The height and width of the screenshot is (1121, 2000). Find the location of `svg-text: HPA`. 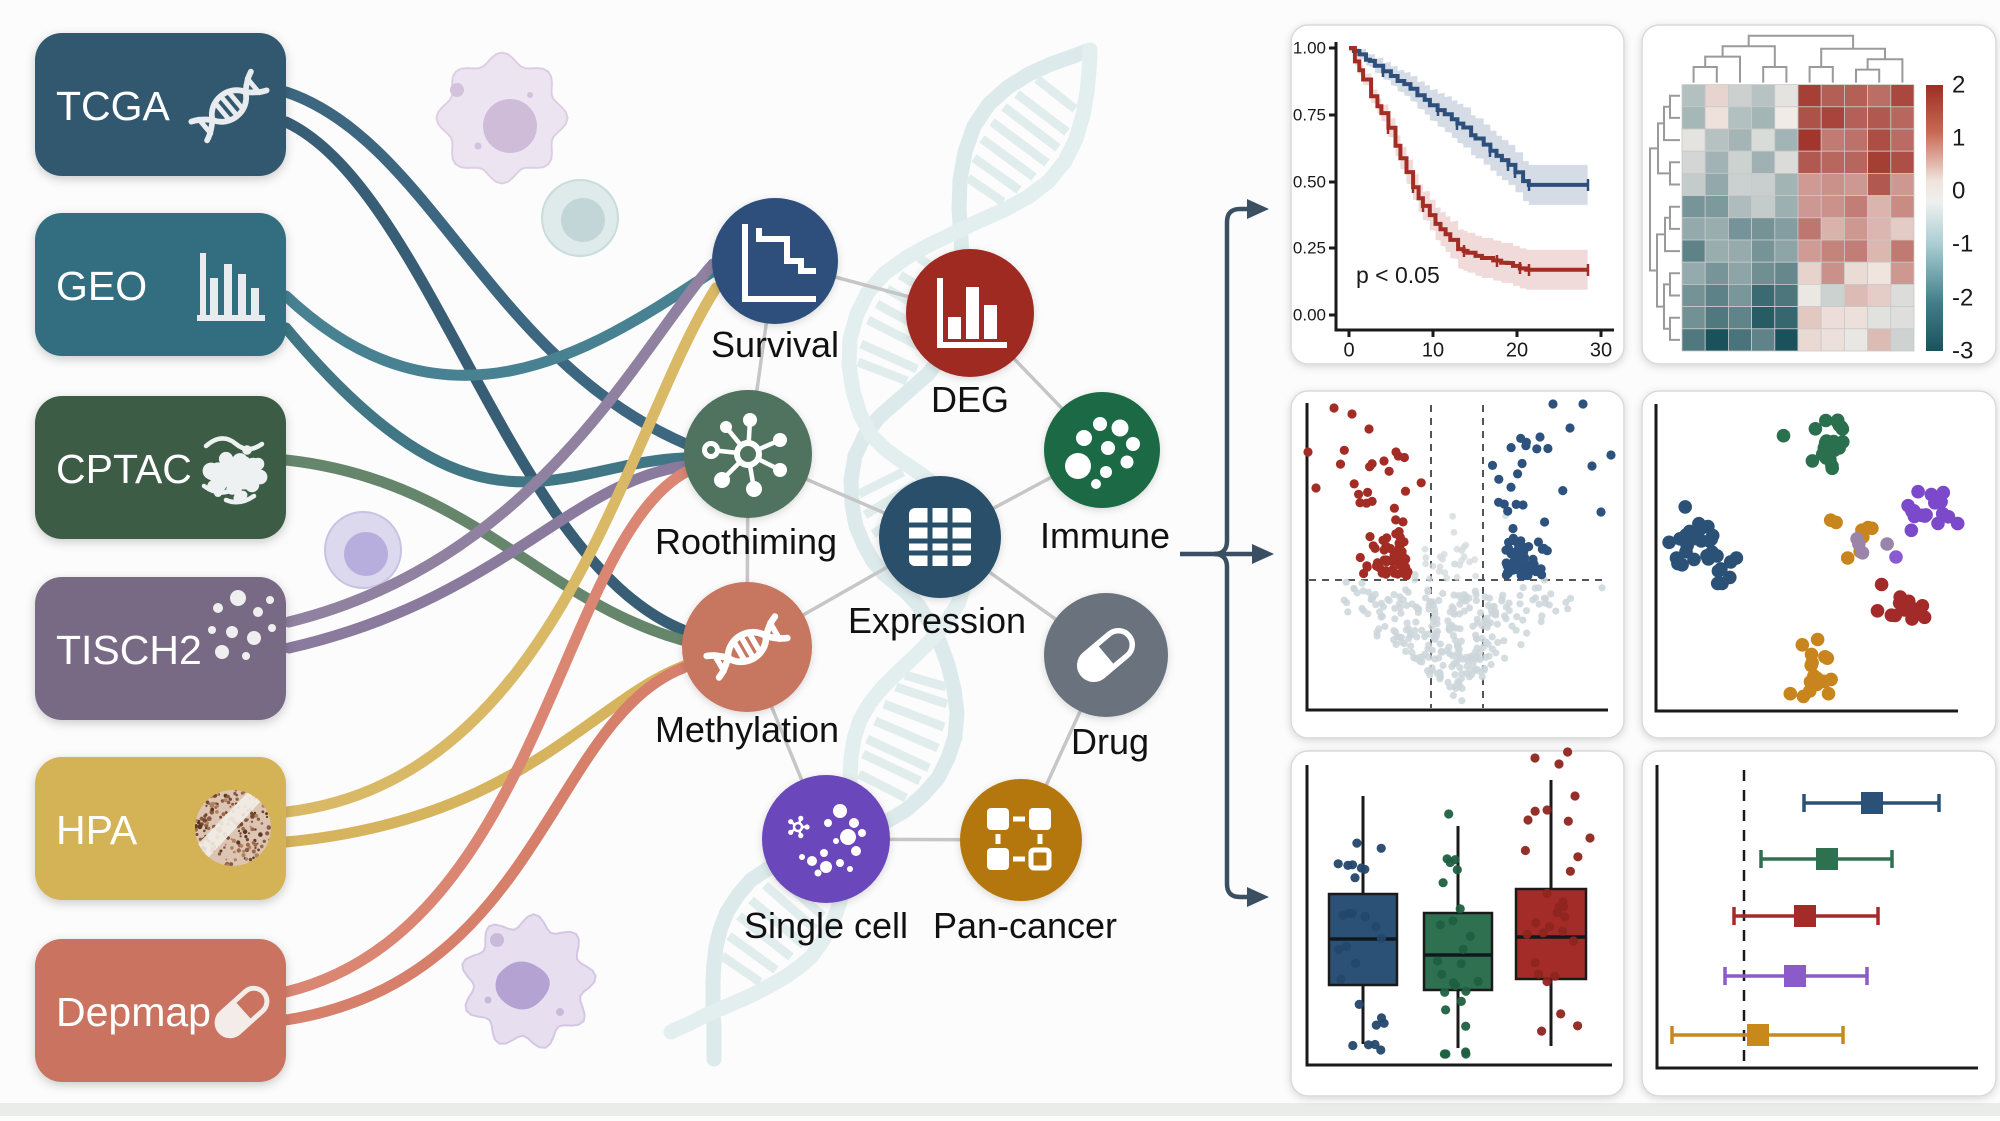

svg-text: HPA is located at coordinates (97, 830).